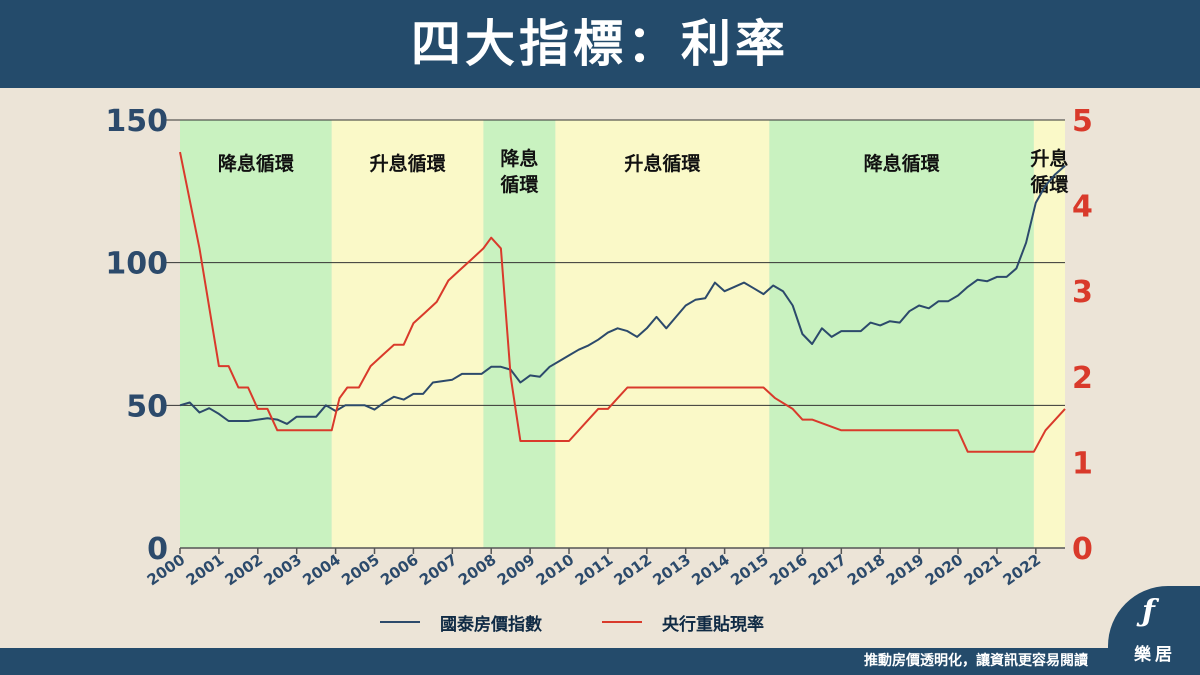 The width and height of the screenshot is (1200, 675). What do you see at coordinates (157, 549) in the screenshot?
I see `y-left-tick-label: 0` at bounding box center [157, 549].